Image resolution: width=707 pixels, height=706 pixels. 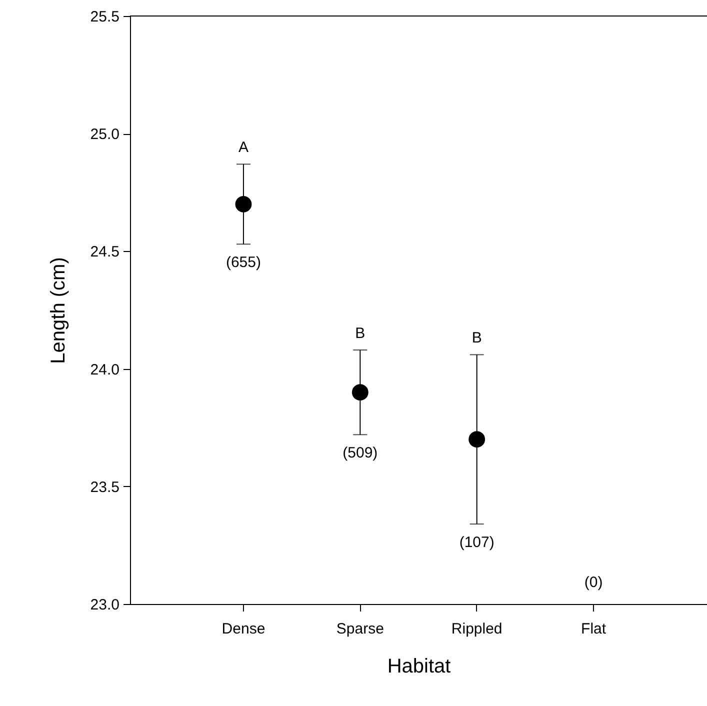 What do you see at coordinates (105, 605) in the screenshot?
I see `y-tick-label: 23.0` at bounding box center [105, 605].